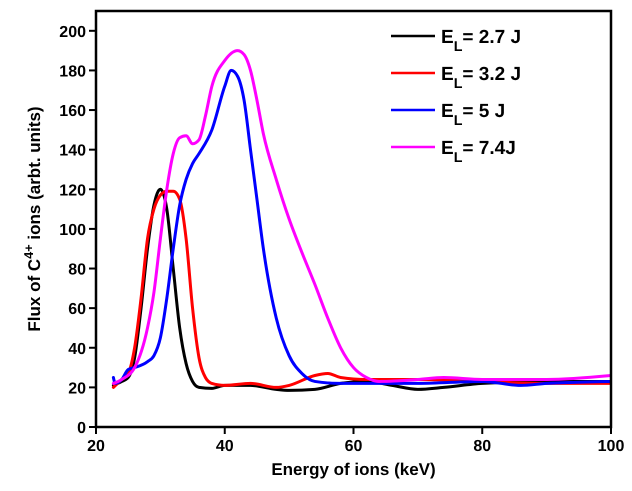  I want to click on y-tick-label: 200, so click(72, 32).